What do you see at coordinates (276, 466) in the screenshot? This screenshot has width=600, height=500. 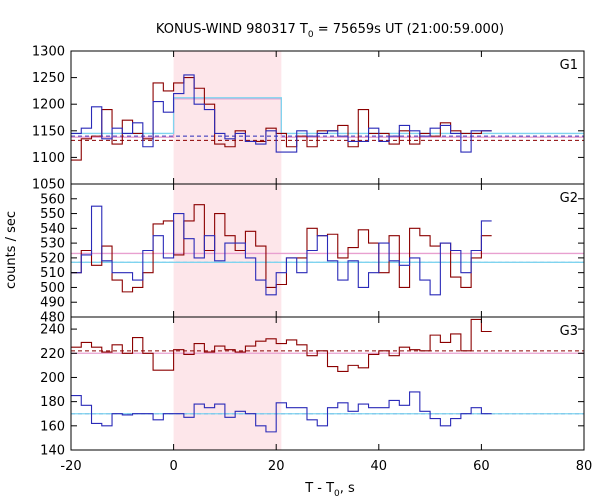 I see `x-tick-label: 20` at bounding box center [276, 466].